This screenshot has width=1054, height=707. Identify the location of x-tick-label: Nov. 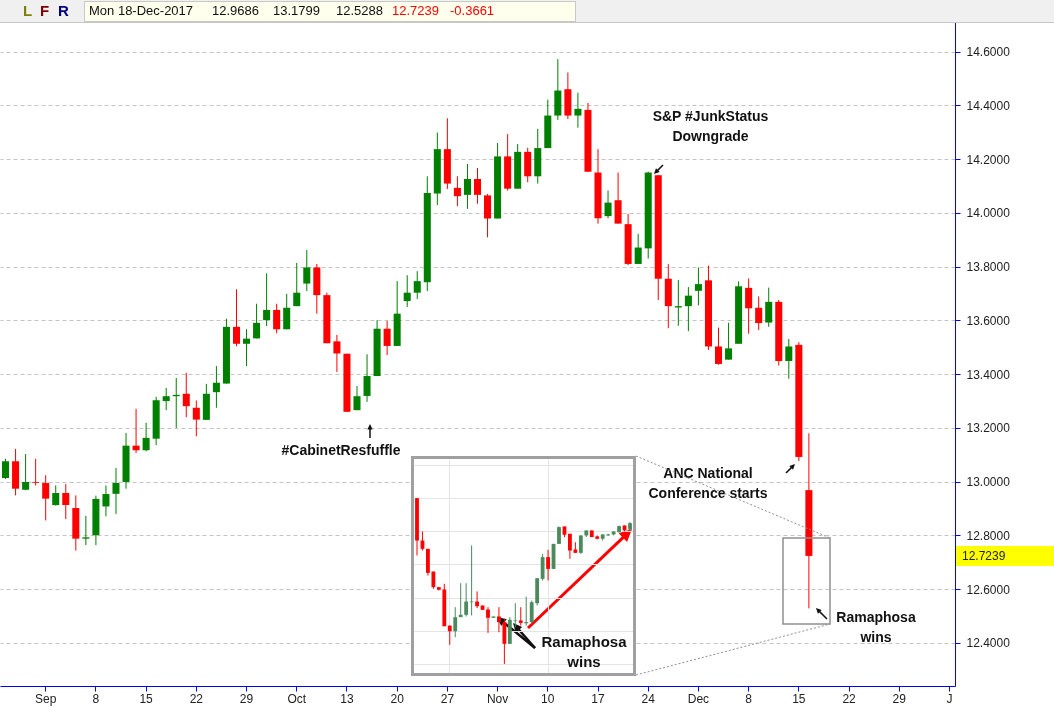
(497, 698).